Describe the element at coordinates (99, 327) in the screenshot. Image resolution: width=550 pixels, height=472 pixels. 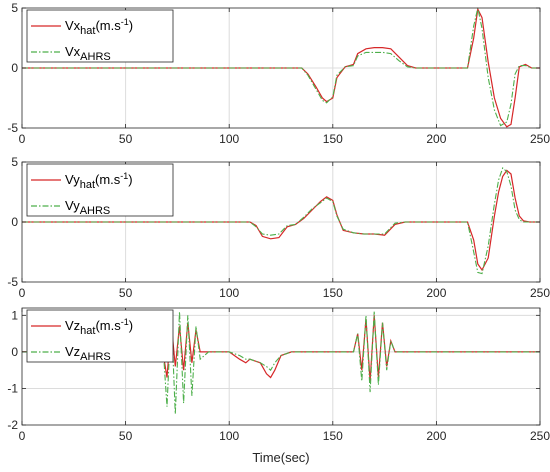
I see `legend-label: Vzhat(m.s-1)` at that location.